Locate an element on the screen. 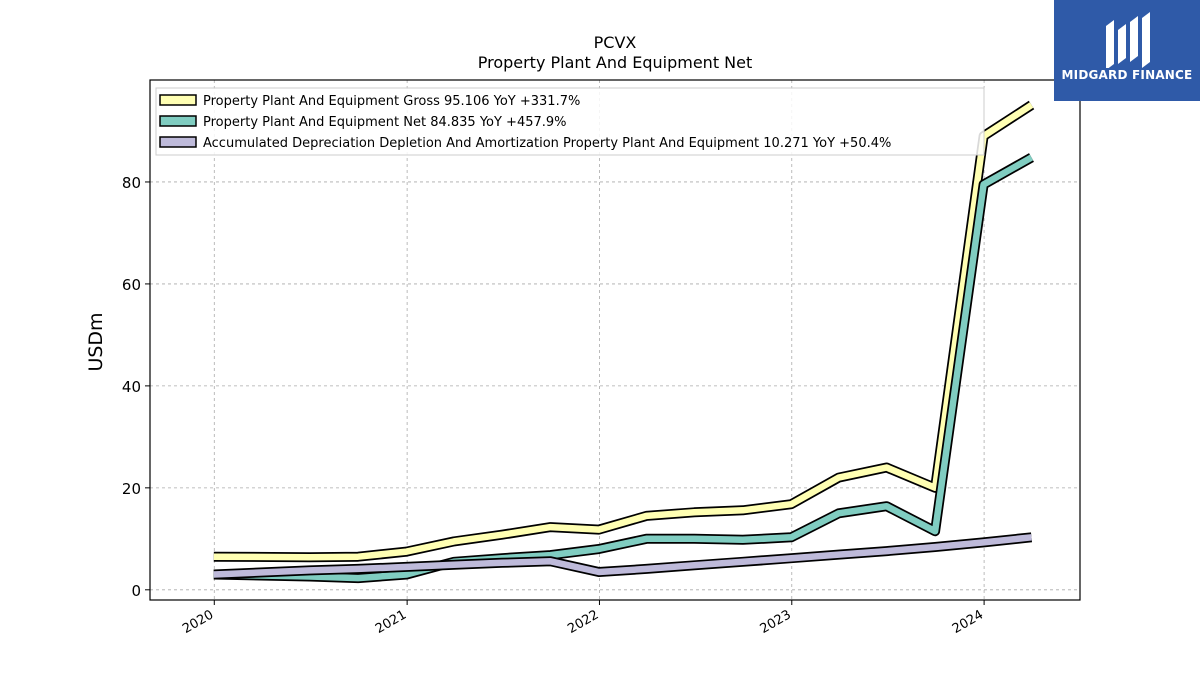 This screenshot has height=679, width=1200. brand-logo: MIDGARD FINANCE is located at coordinates (1127, 50).